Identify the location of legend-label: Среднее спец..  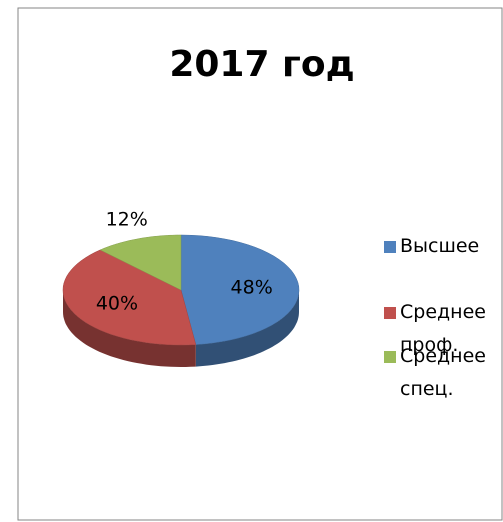
(443, 372).